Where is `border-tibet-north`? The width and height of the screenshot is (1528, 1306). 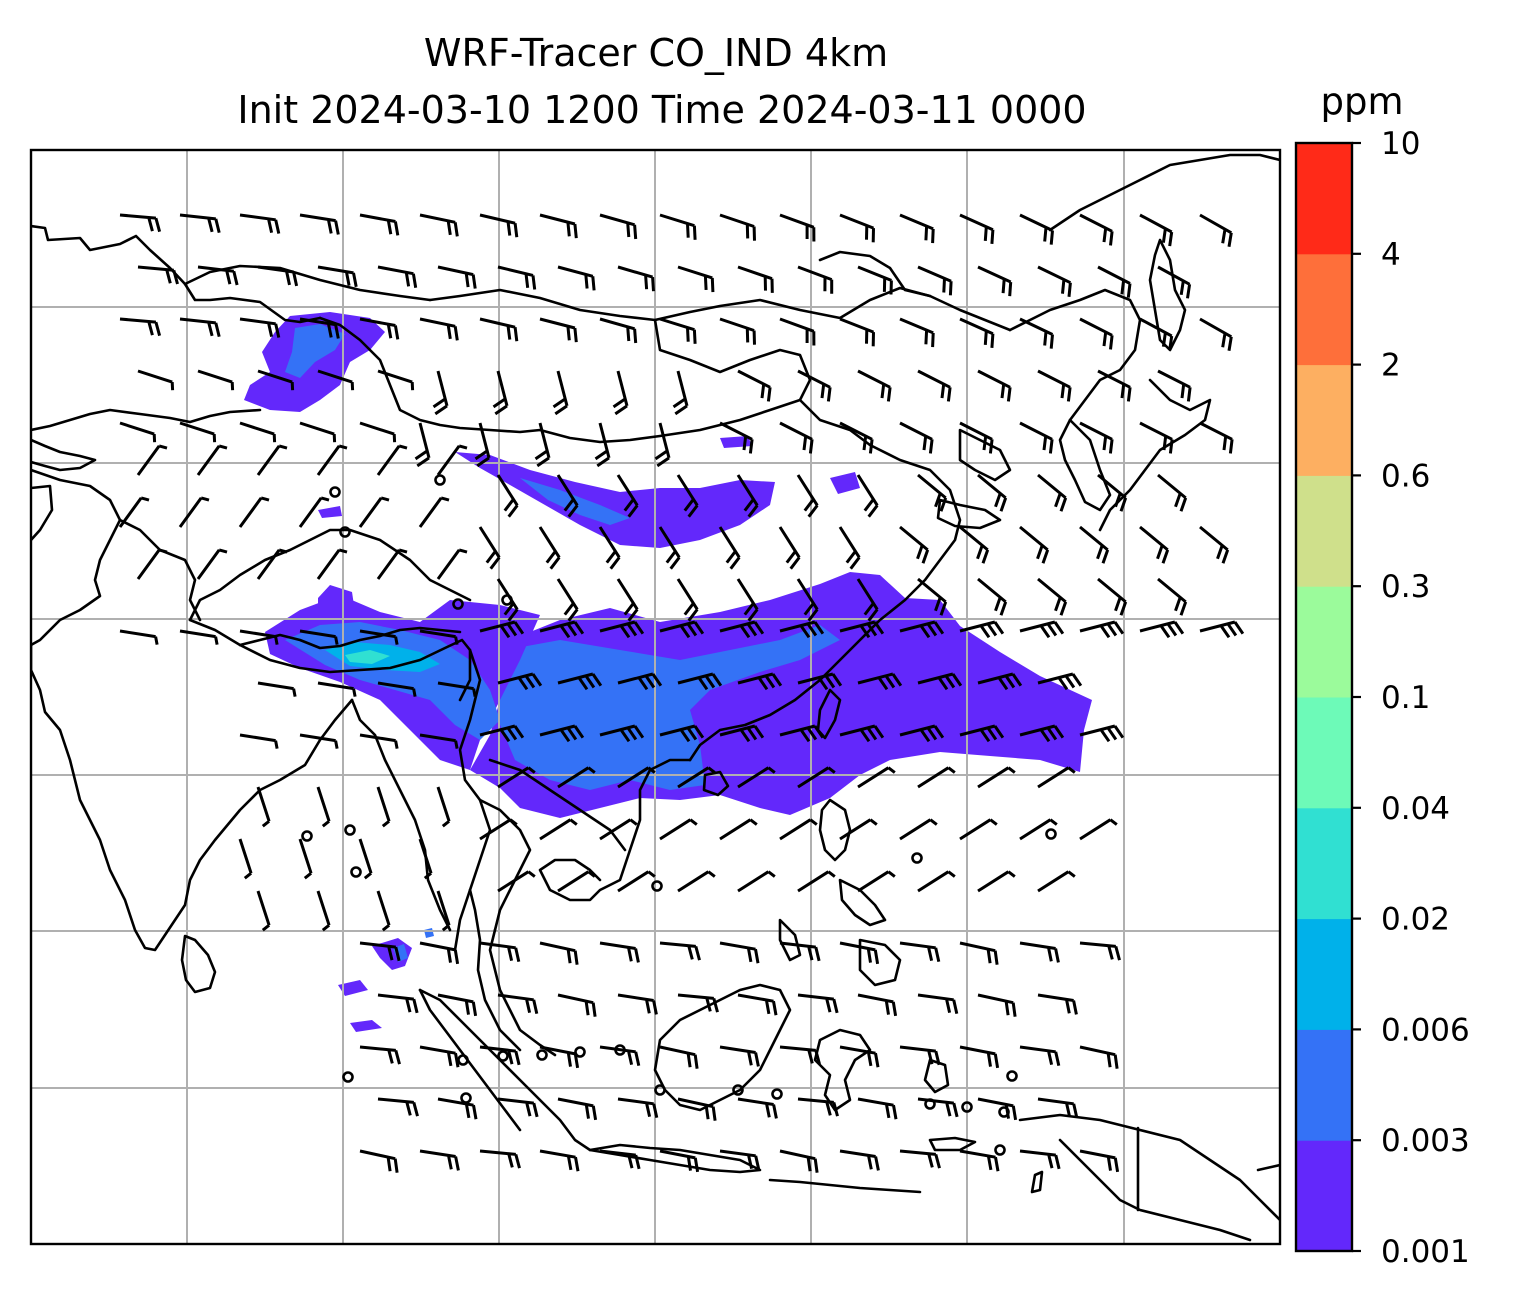
border-tibet-north is located at coordinates (330, 575).